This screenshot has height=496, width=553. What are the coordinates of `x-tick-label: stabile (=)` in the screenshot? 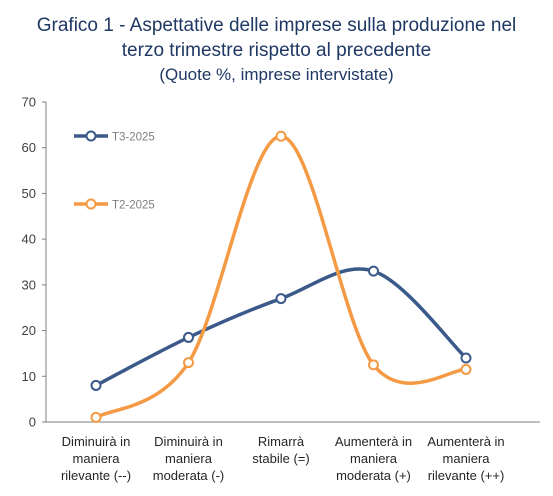 It's located at (280, 458).